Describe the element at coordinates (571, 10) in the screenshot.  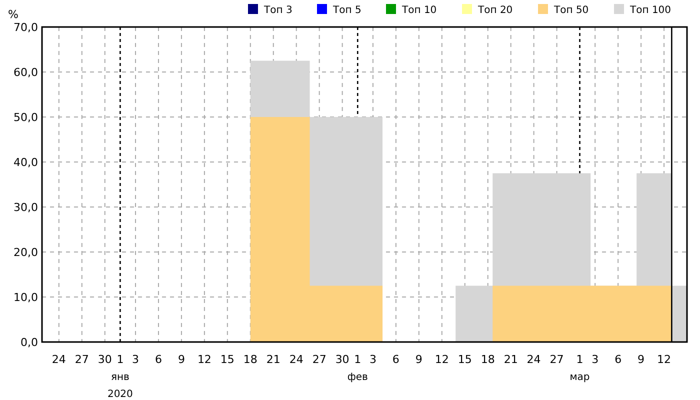
I see `legend-label: Топ 50` at that location.